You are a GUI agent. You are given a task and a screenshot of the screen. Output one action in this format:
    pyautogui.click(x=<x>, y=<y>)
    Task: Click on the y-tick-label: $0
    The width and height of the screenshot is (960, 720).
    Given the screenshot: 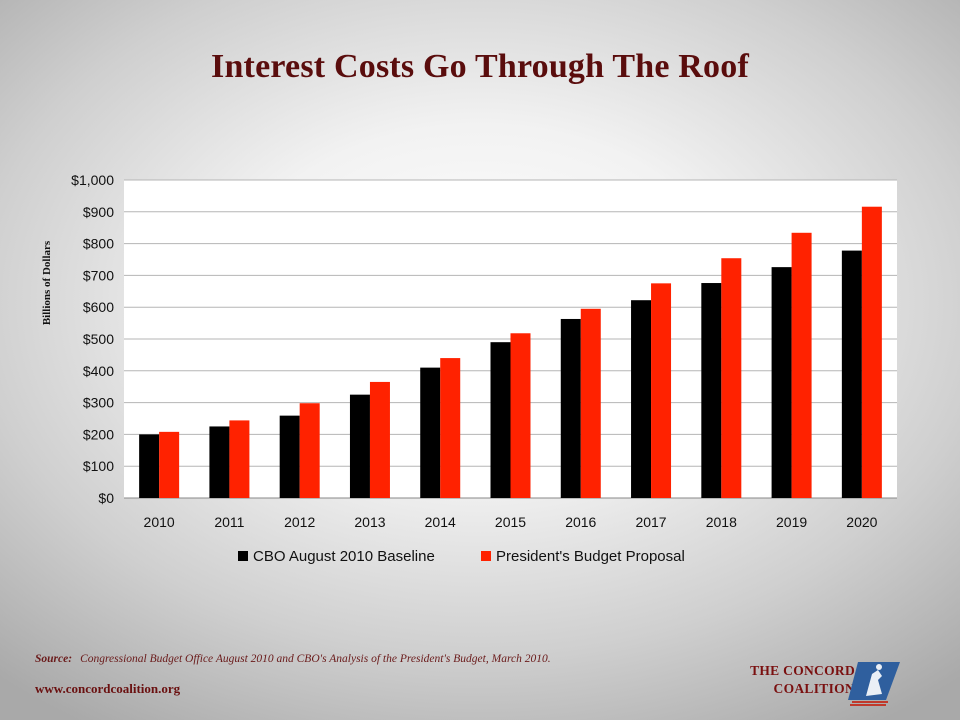 What is the action you would take?
    pyautogui.click(x=106, y=498)
    